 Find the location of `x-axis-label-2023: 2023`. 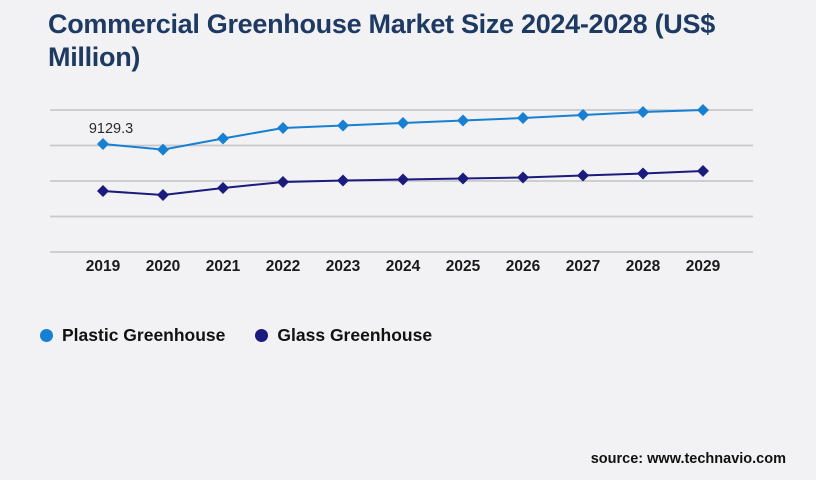

x-axis-label-2023: 2023 is located at coordinates (343, 266).